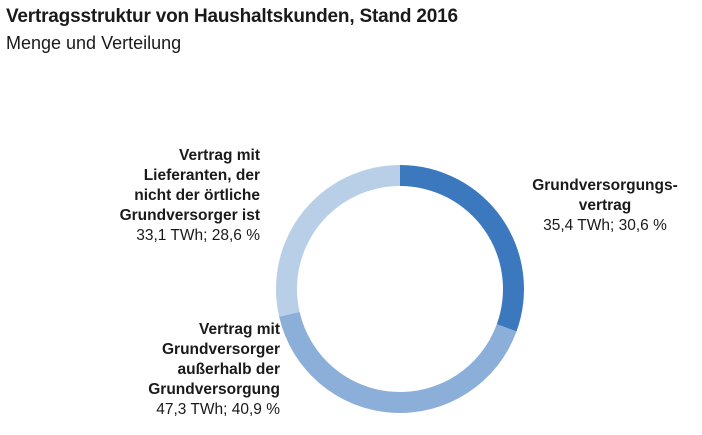 The image size is (702, 435). I want to click on slice-label-value: 47,3 TWh; 40,9 %, so click(218, 409).